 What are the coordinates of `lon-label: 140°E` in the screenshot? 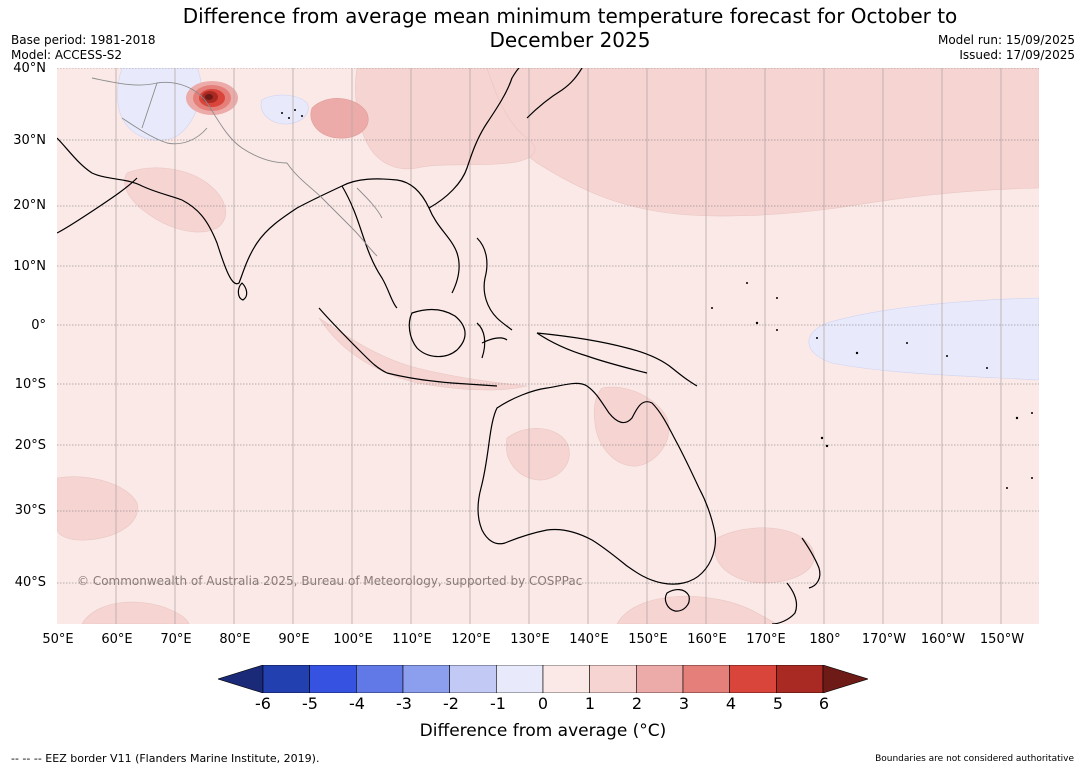 It's located at (589, 639).